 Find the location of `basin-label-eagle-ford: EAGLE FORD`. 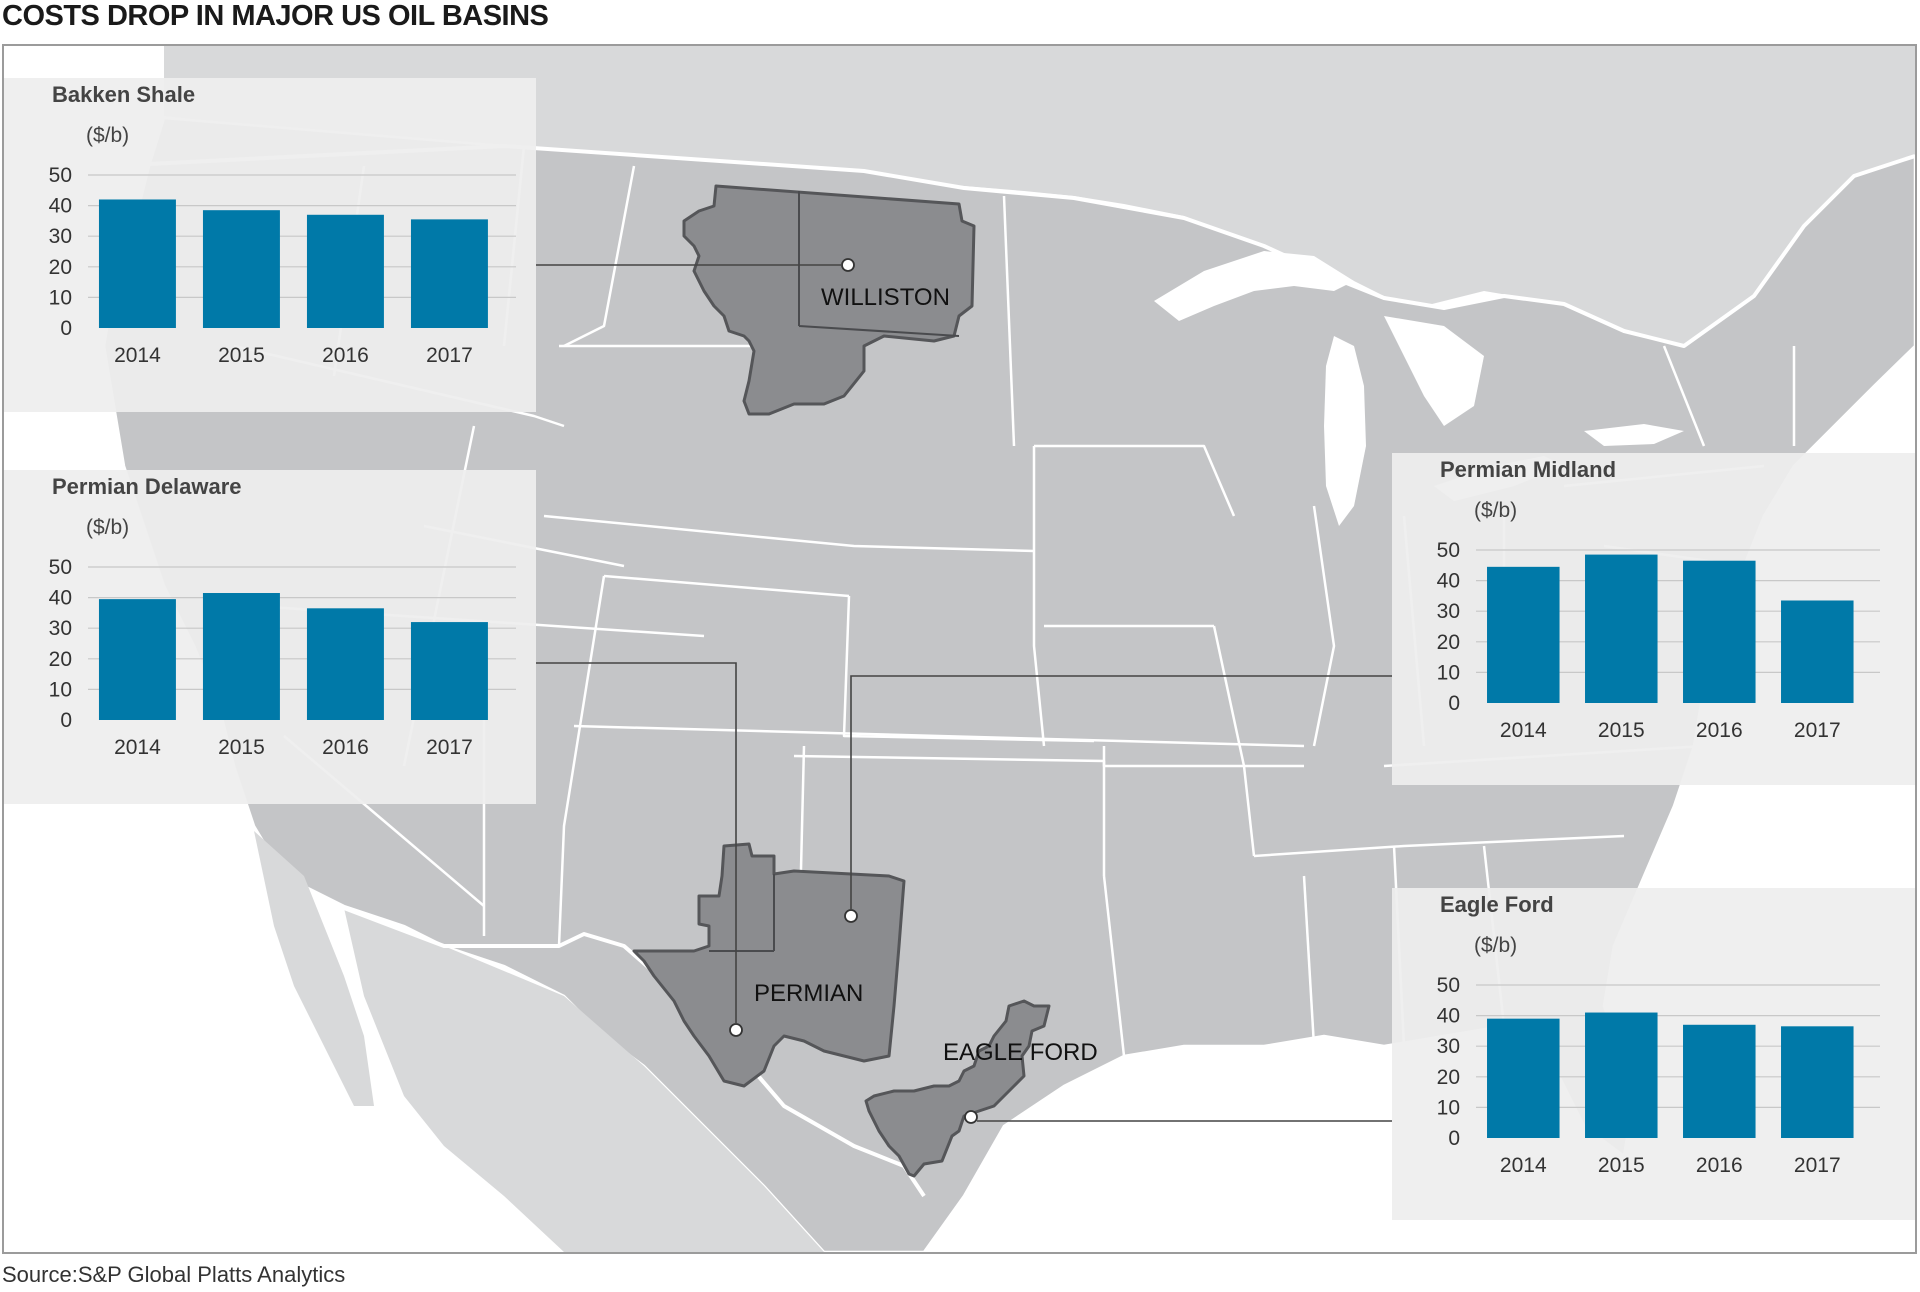

basin-label-eagle-ford: EAGLE FORD is located at coordinates (1020, 1052).